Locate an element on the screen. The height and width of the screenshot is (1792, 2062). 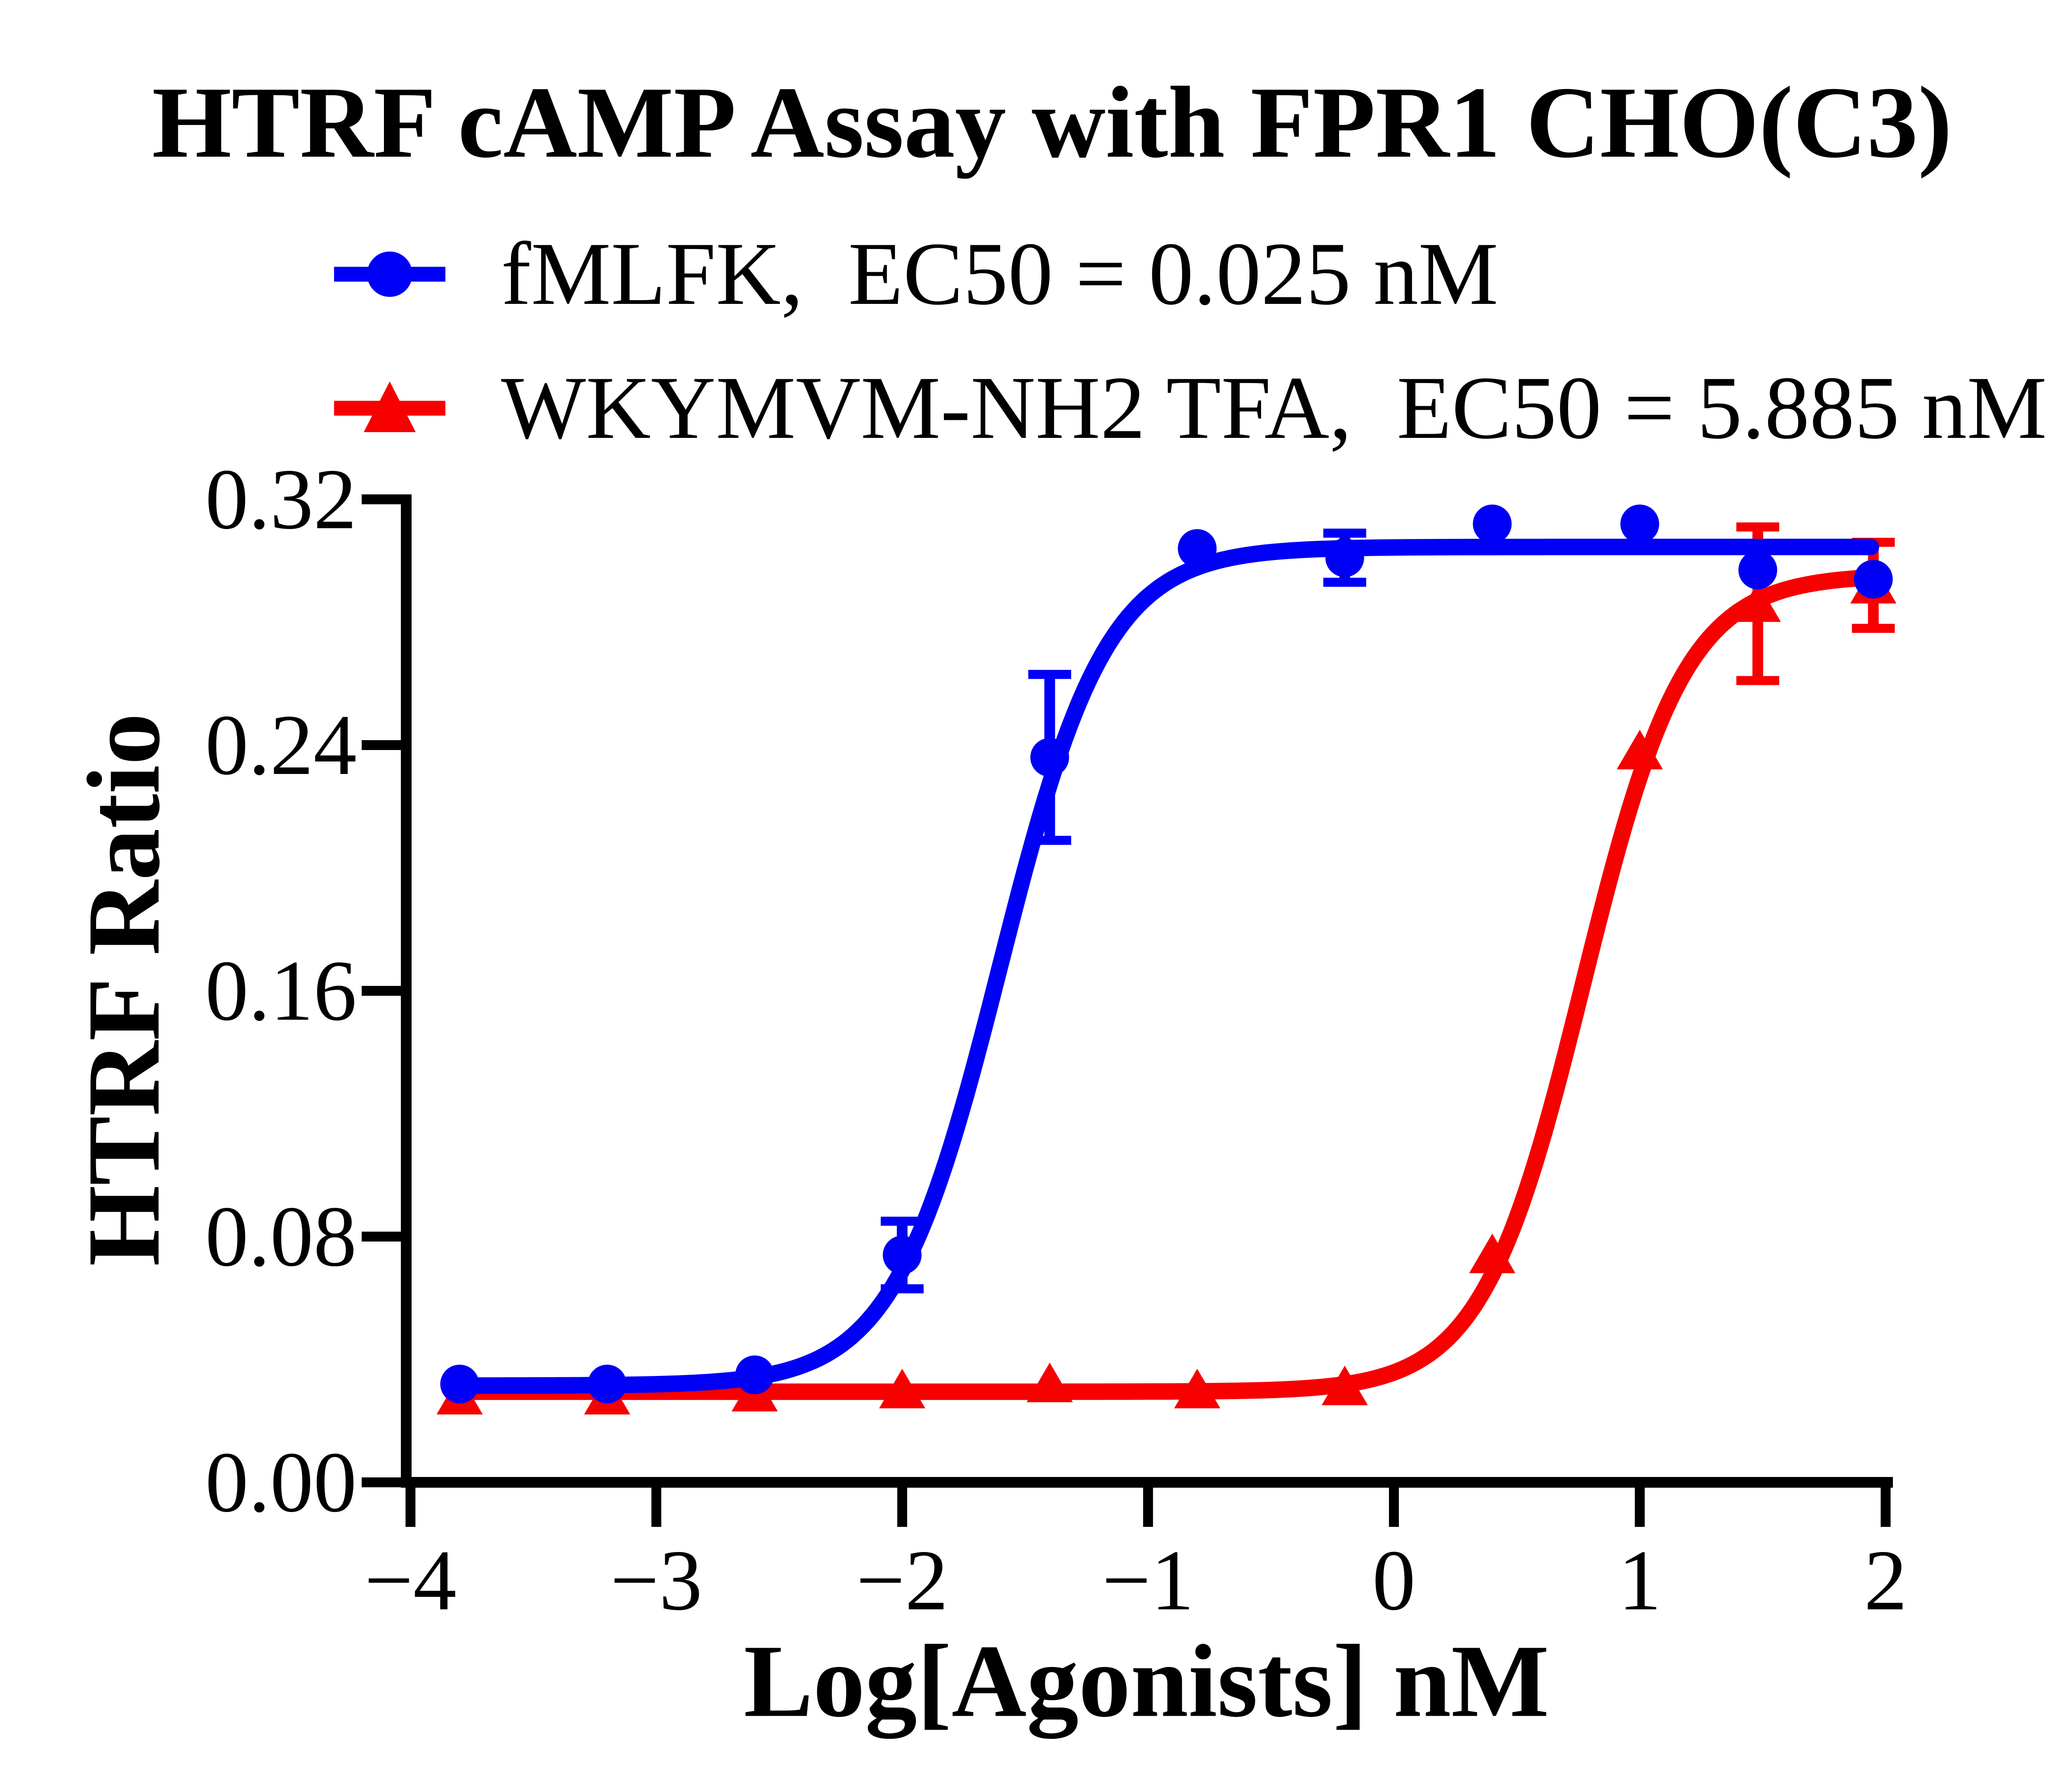
x-tick-label: 0 is located at coordinates (1394, 1580).